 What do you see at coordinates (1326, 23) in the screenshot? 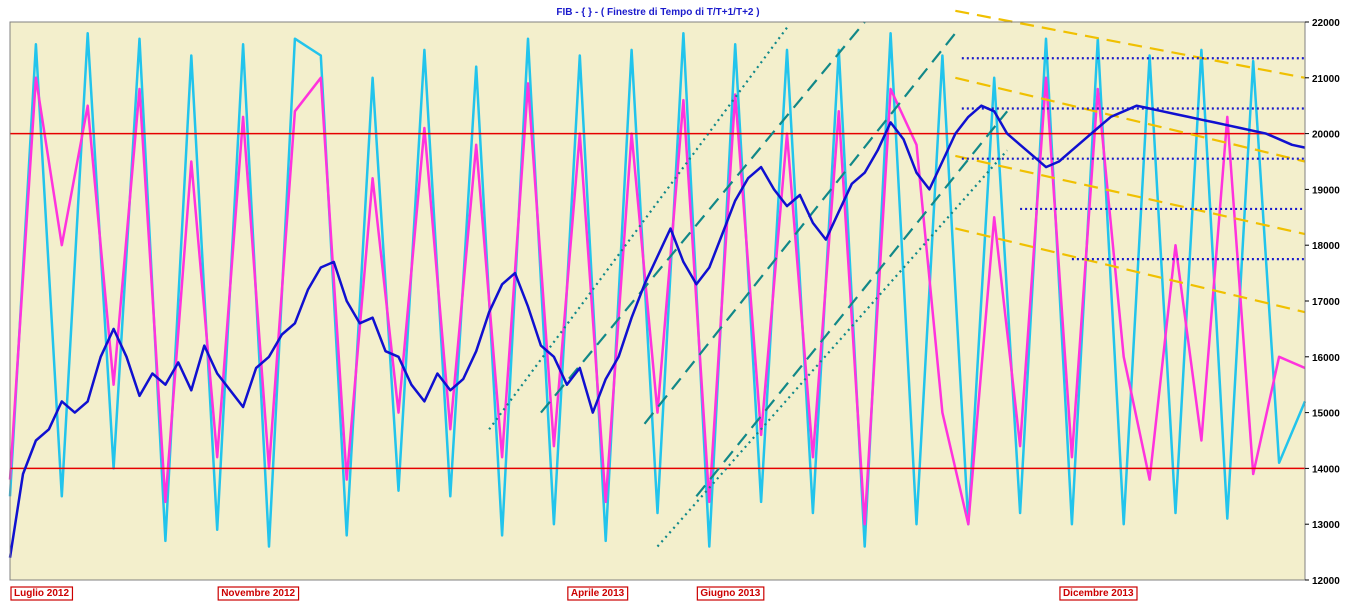
I see `y-tick-label: 22000` at bounding box center [1326, 23].